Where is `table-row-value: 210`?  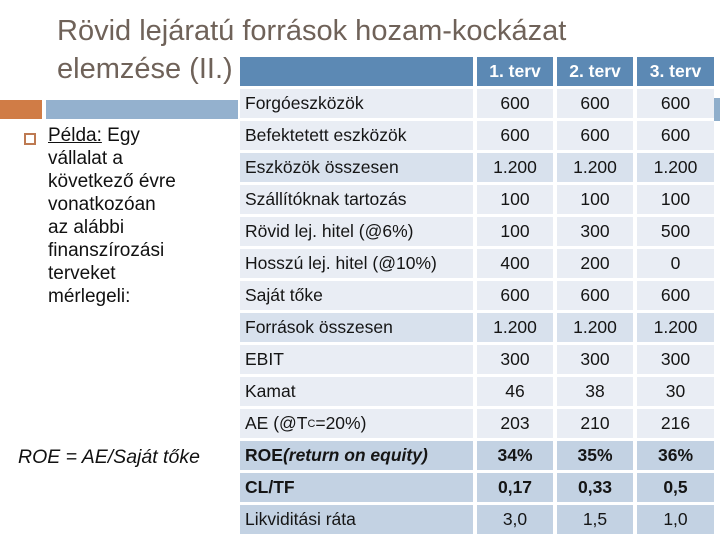 table-row-value: 210 is located at coordinates (595, 423).